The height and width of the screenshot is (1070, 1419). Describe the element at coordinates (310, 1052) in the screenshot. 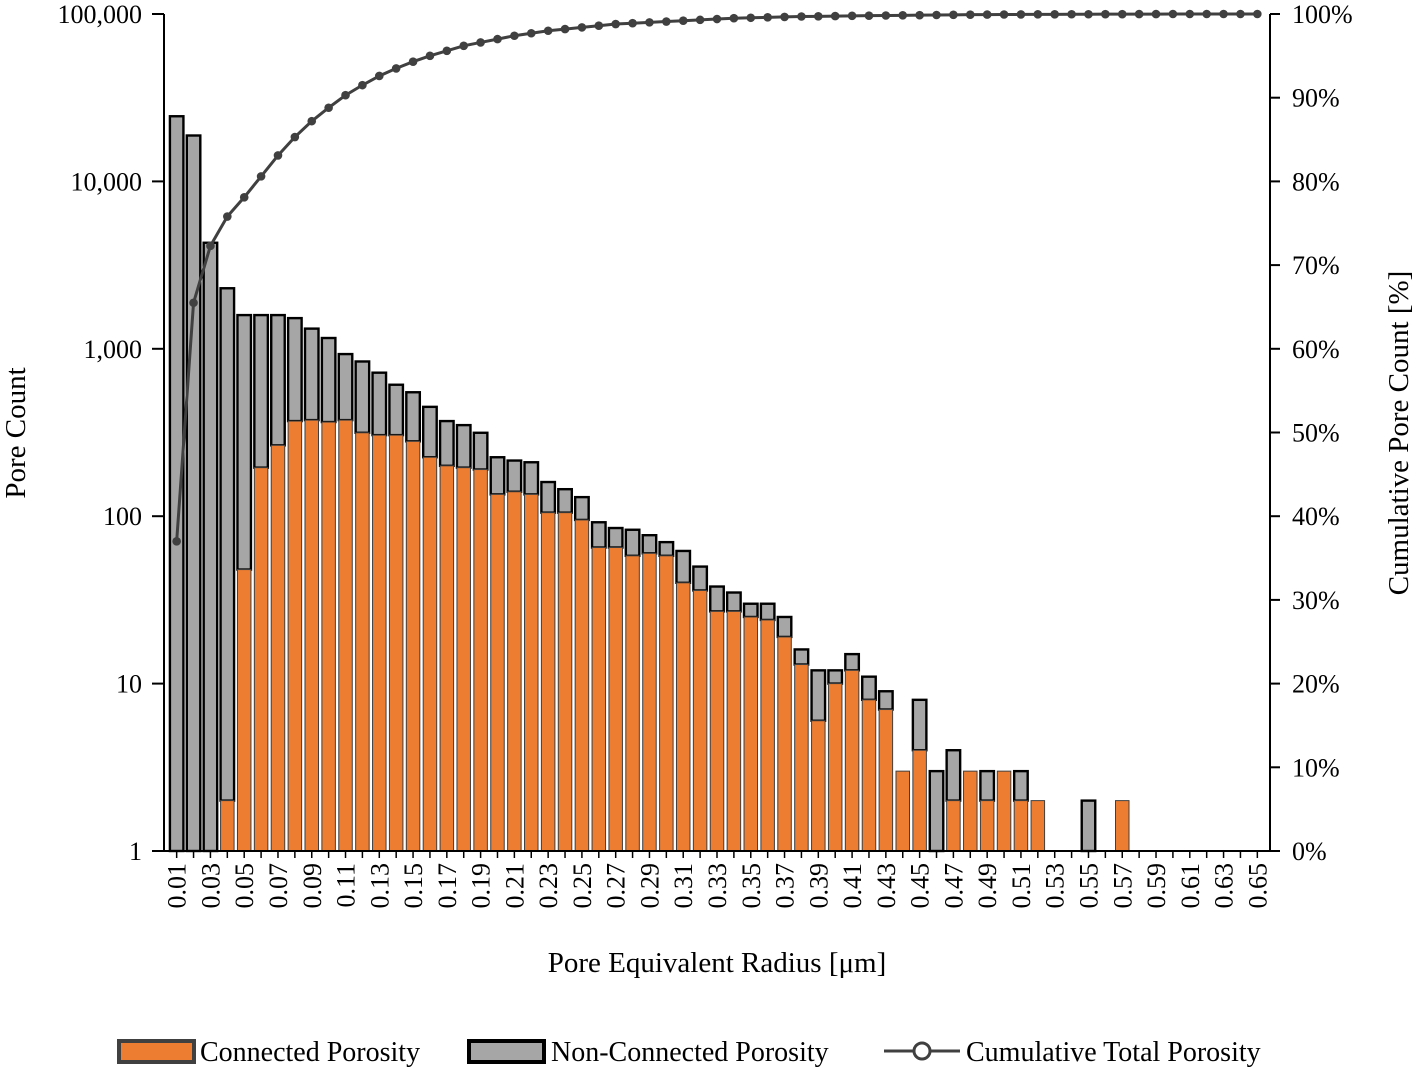

I see `legend-label-connected: Connected Porosity` at that location.